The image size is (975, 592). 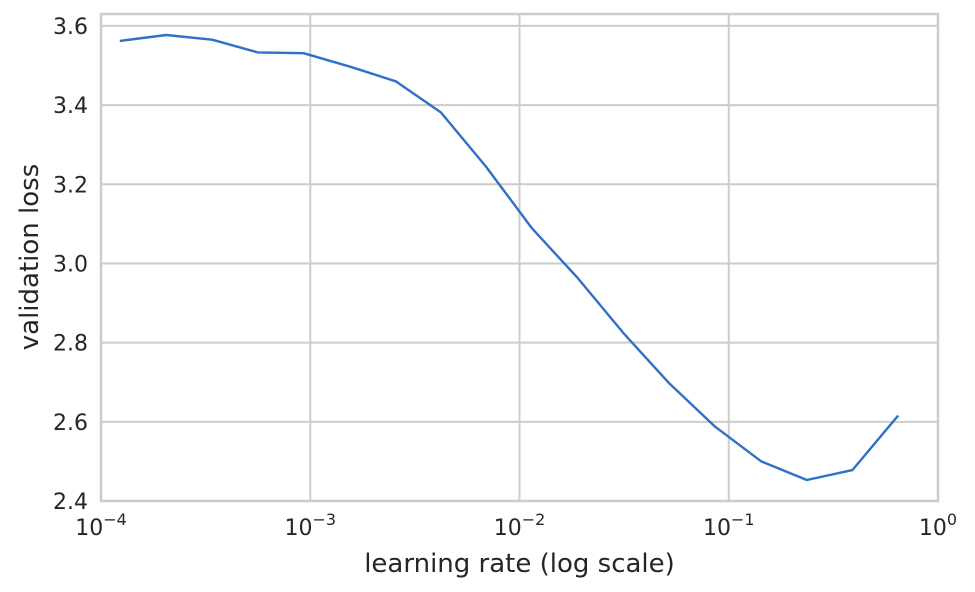 What do you see at coordinates (729, 525) in the screenshot?
I see `x-tick-label: 10⁻¹` at bounding box center [729, 525].